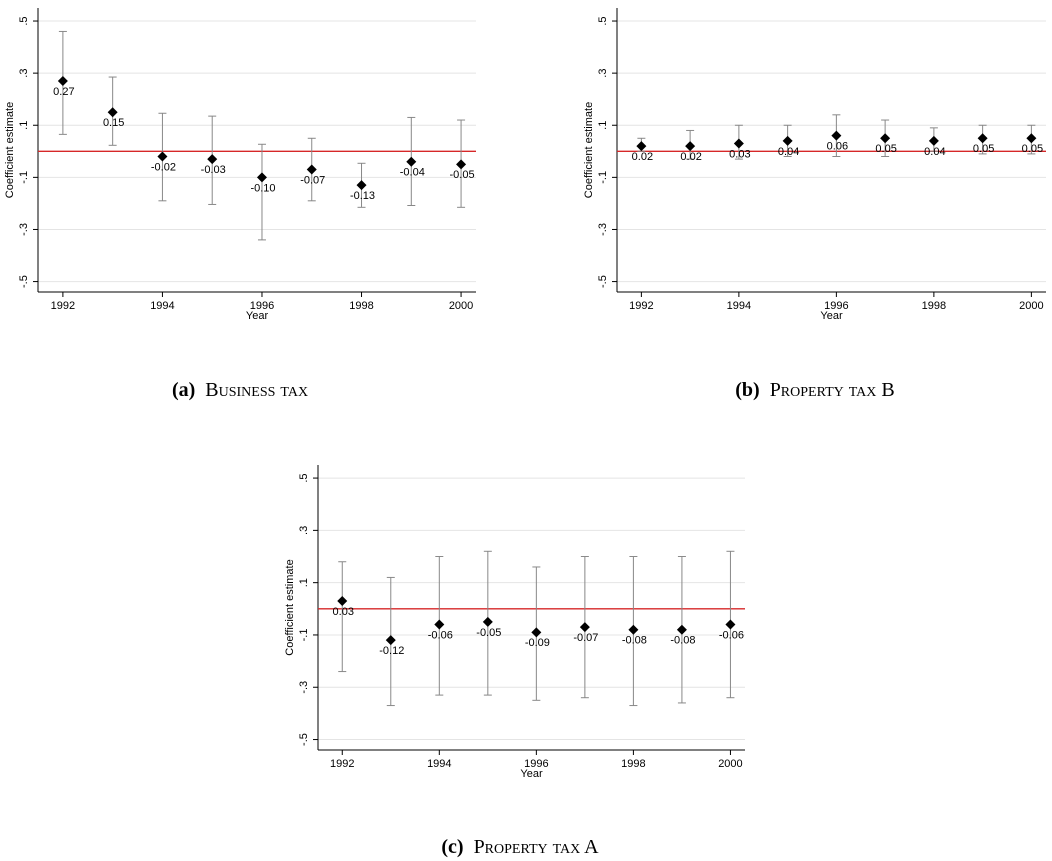  Describe the element at coordinates (362, 196) in the screenshot. I see `value-label: -0.13` at that location.